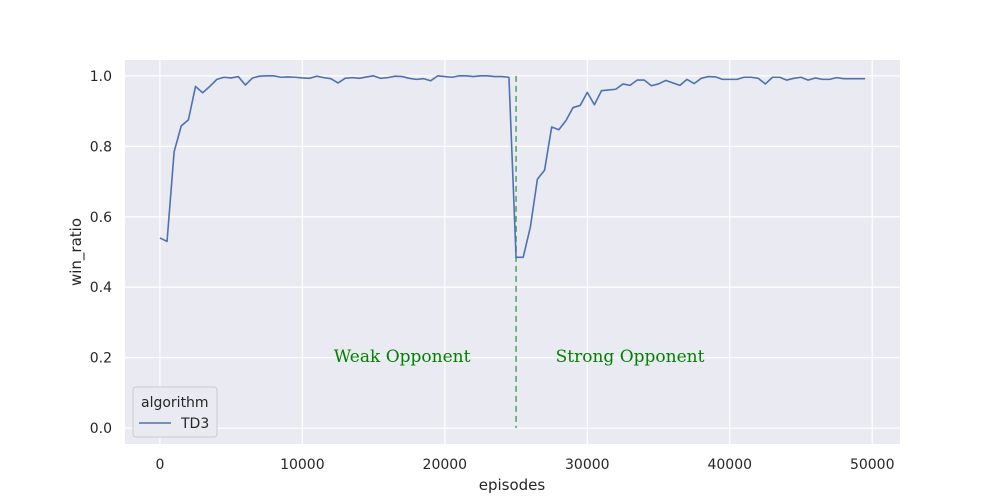 This screenshot has width=1000, height=500. What do you see at coordinates (194, 424) in the screenshot?
I see `legend-label-td3: TD3` at bounding box center [194, 424].